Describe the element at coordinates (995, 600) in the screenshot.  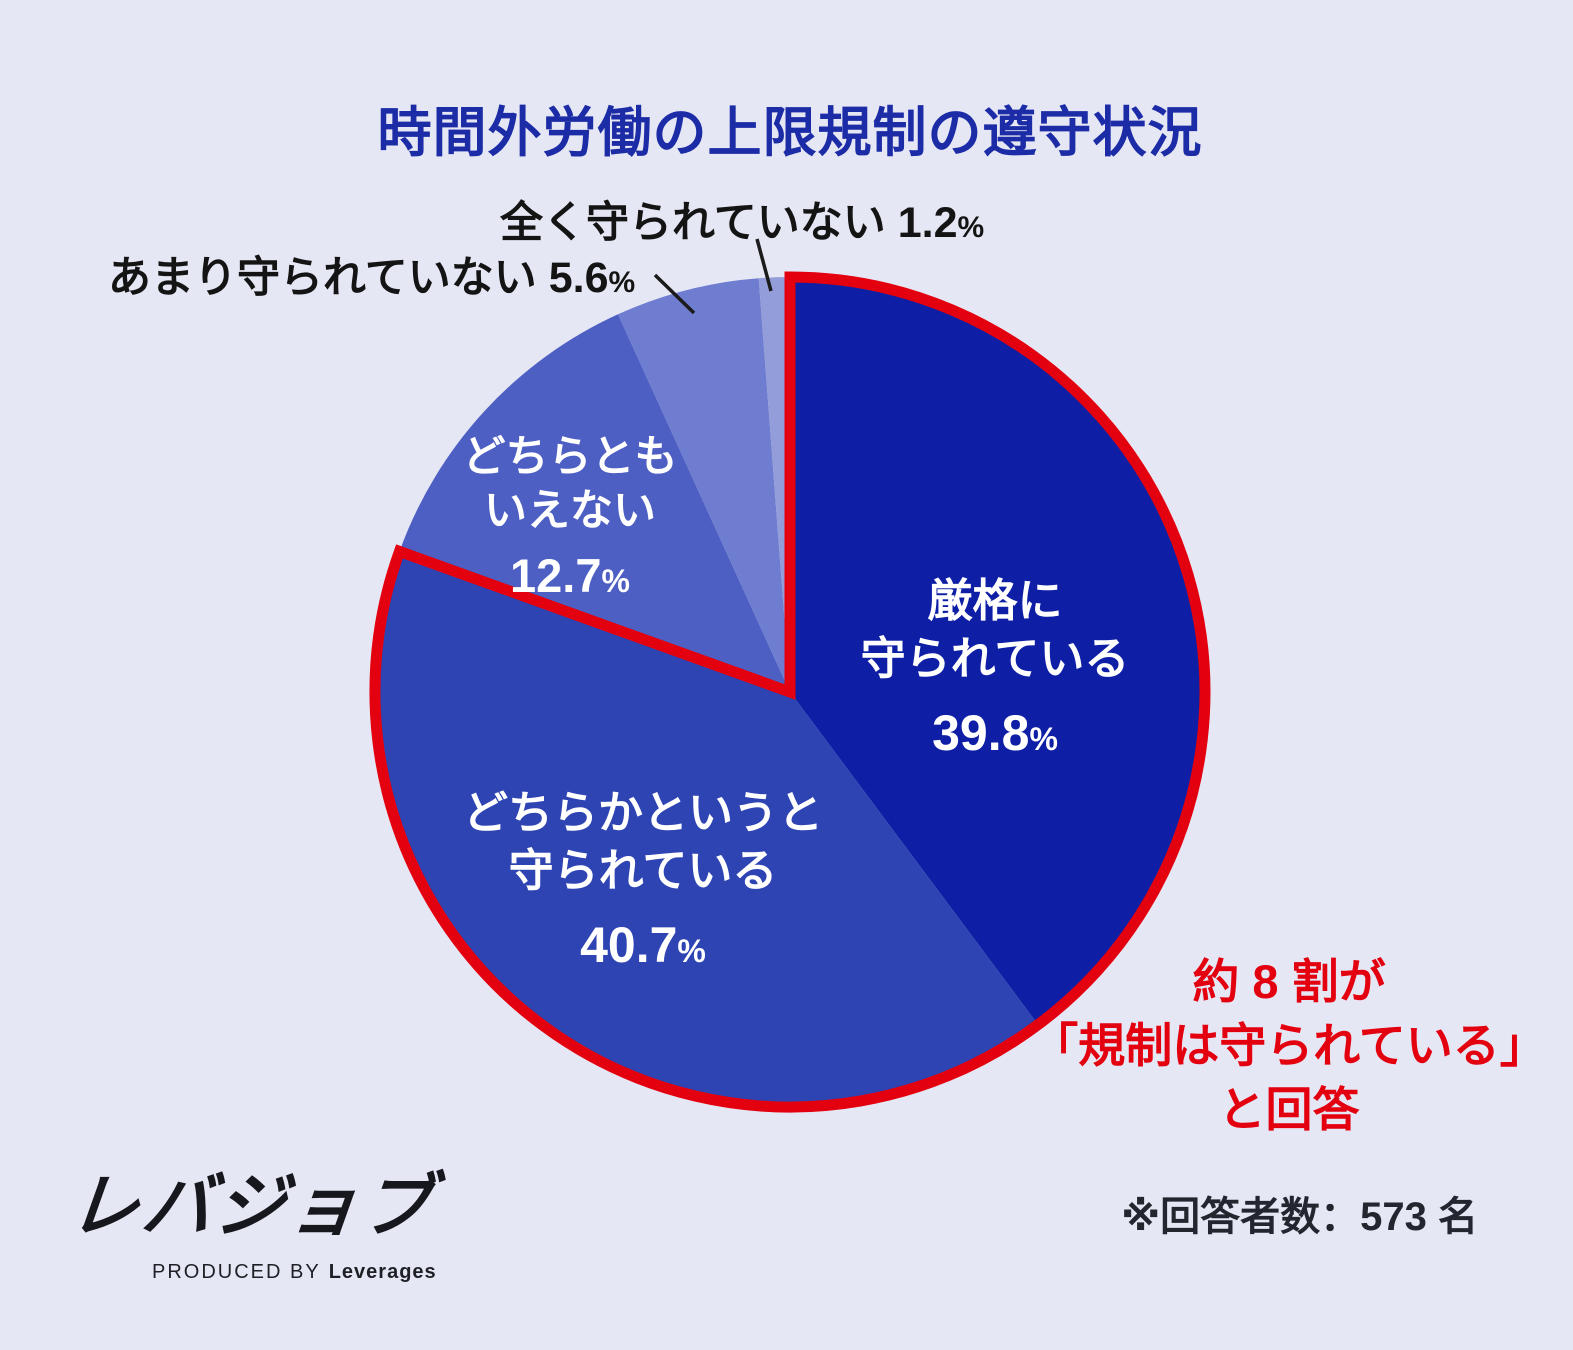
I see `slice-strict-name-line1: 厳格に` at that location.